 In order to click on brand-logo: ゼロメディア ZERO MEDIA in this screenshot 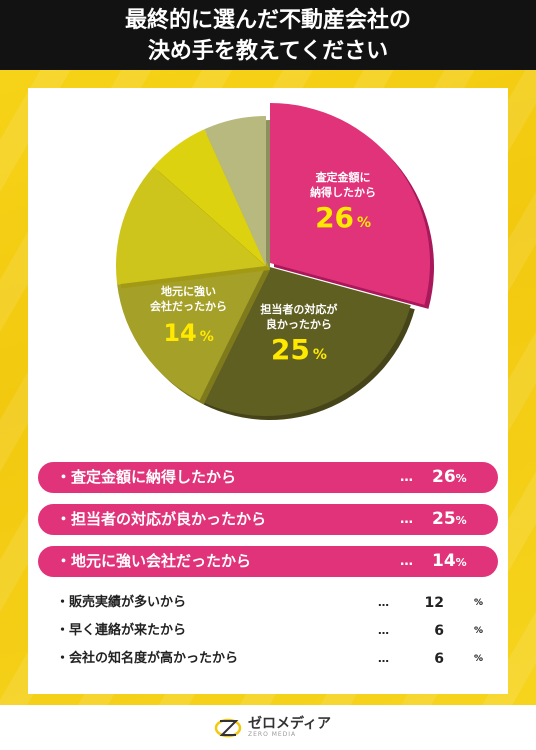, I will do `click(272, 728)`.